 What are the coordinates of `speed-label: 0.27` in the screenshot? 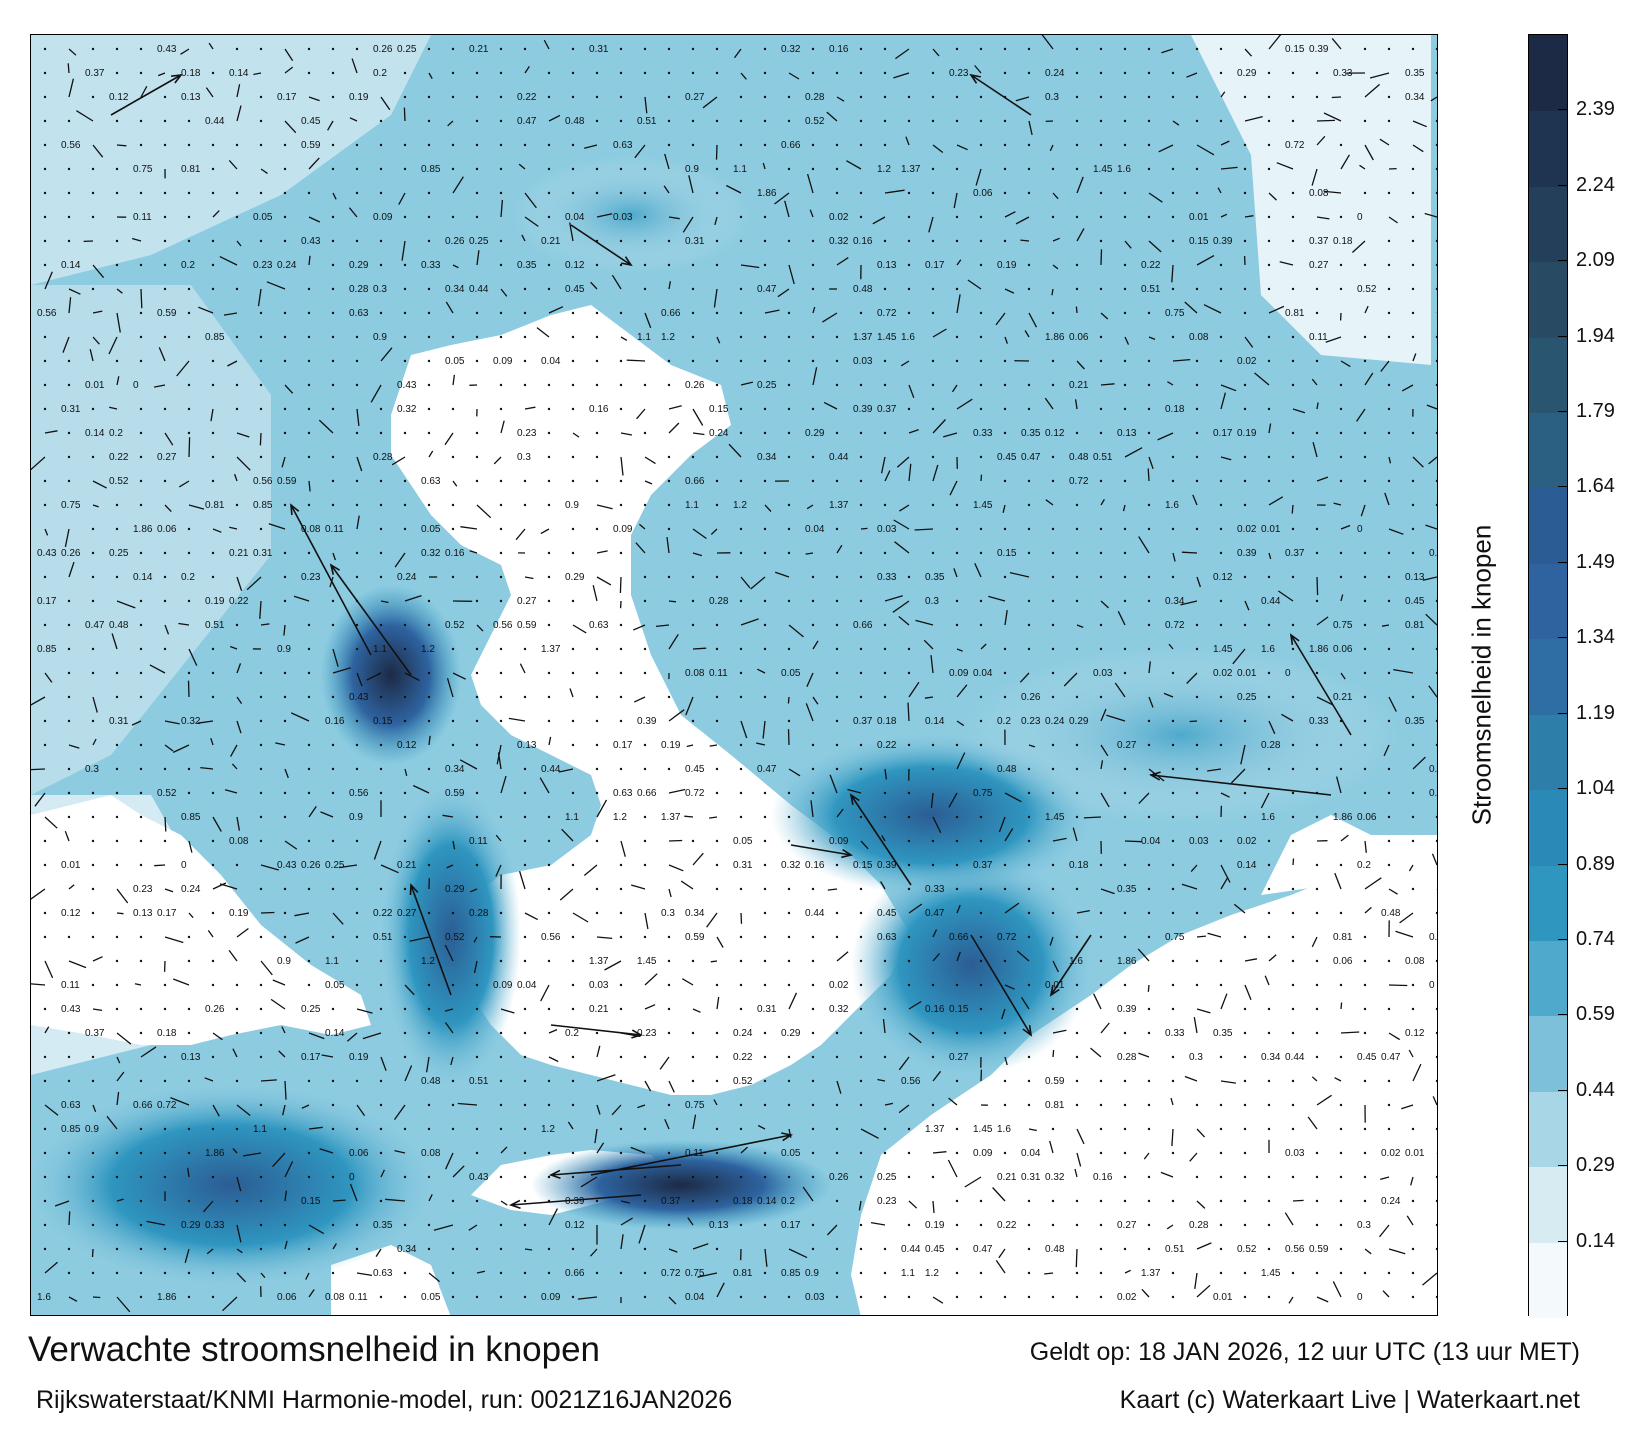 It's located at (167, 457).